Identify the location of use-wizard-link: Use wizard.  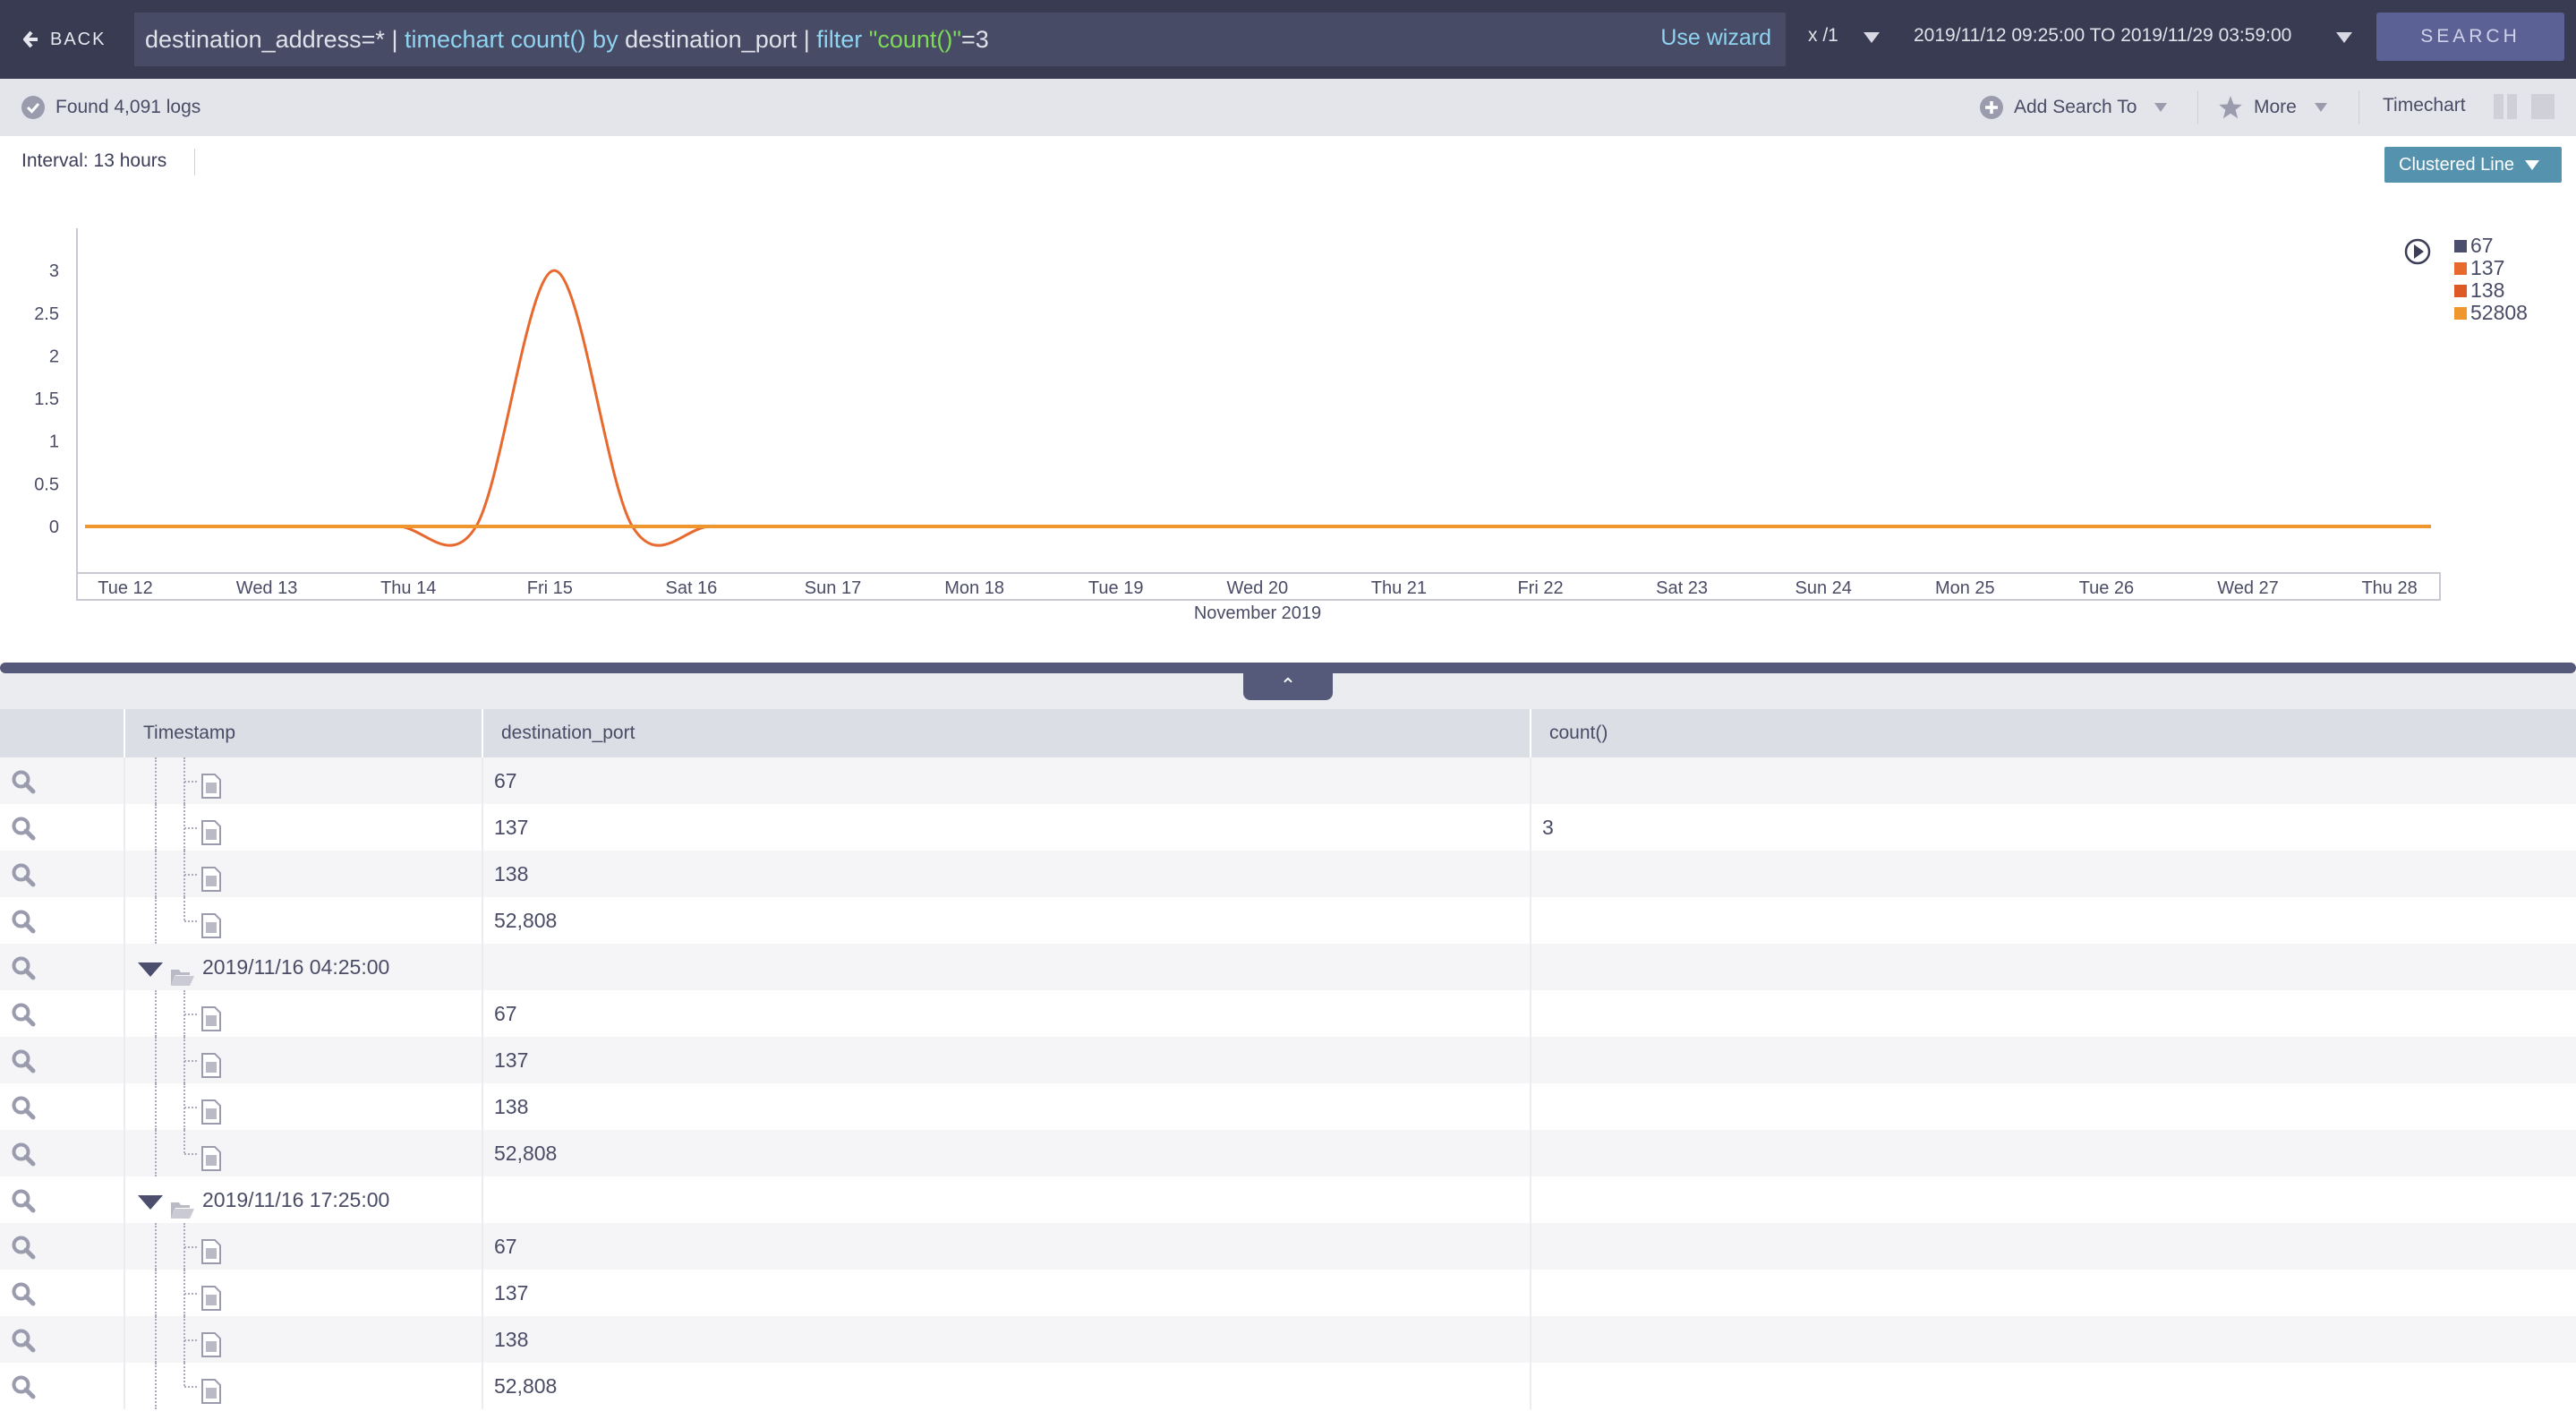
(1715, 37).